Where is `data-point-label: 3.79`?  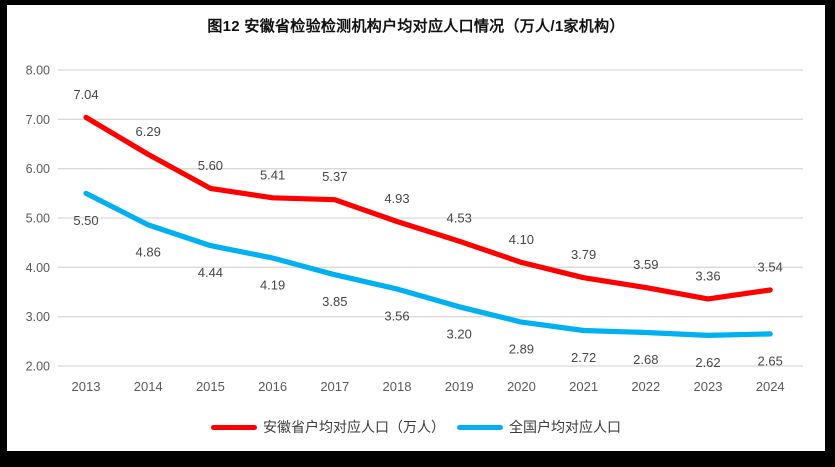 data-point-label: 3.79 is located at coordinates (583, 254).